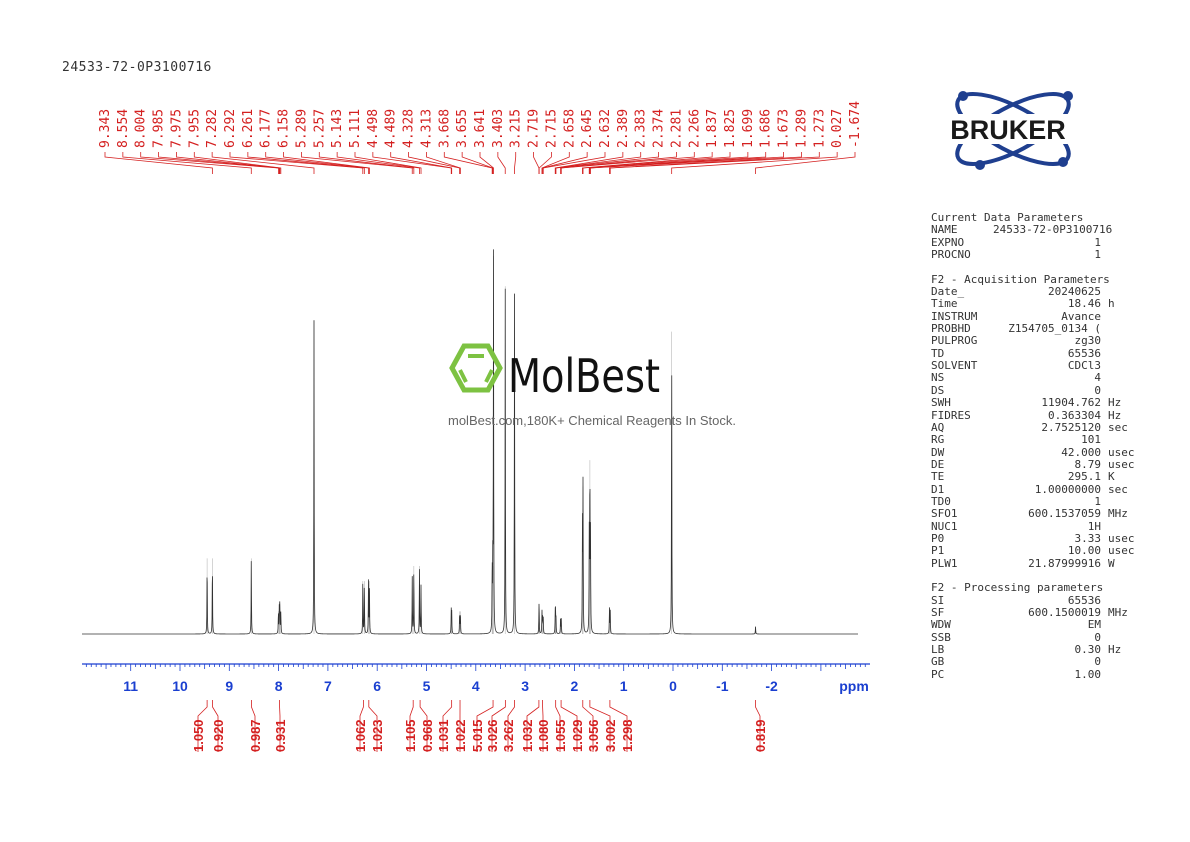 The image size is (1190, 842). What do you see at coordinates (938, 612) in the screenshot?
I see `param-key: SF` at bounding box center [938, 612].